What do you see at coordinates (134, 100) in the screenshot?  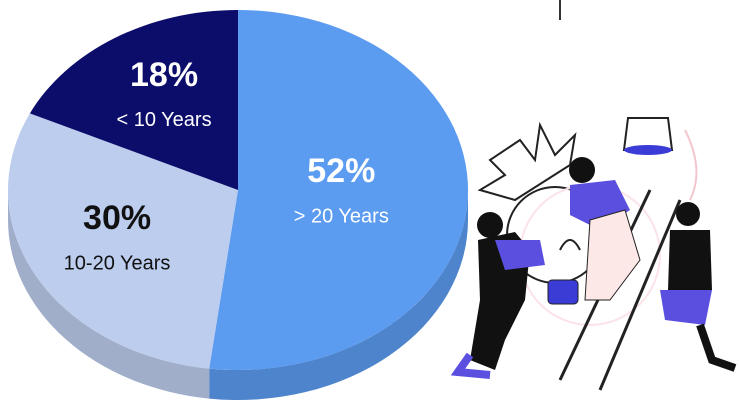 I see `slice` at bounding box center [134, 100].